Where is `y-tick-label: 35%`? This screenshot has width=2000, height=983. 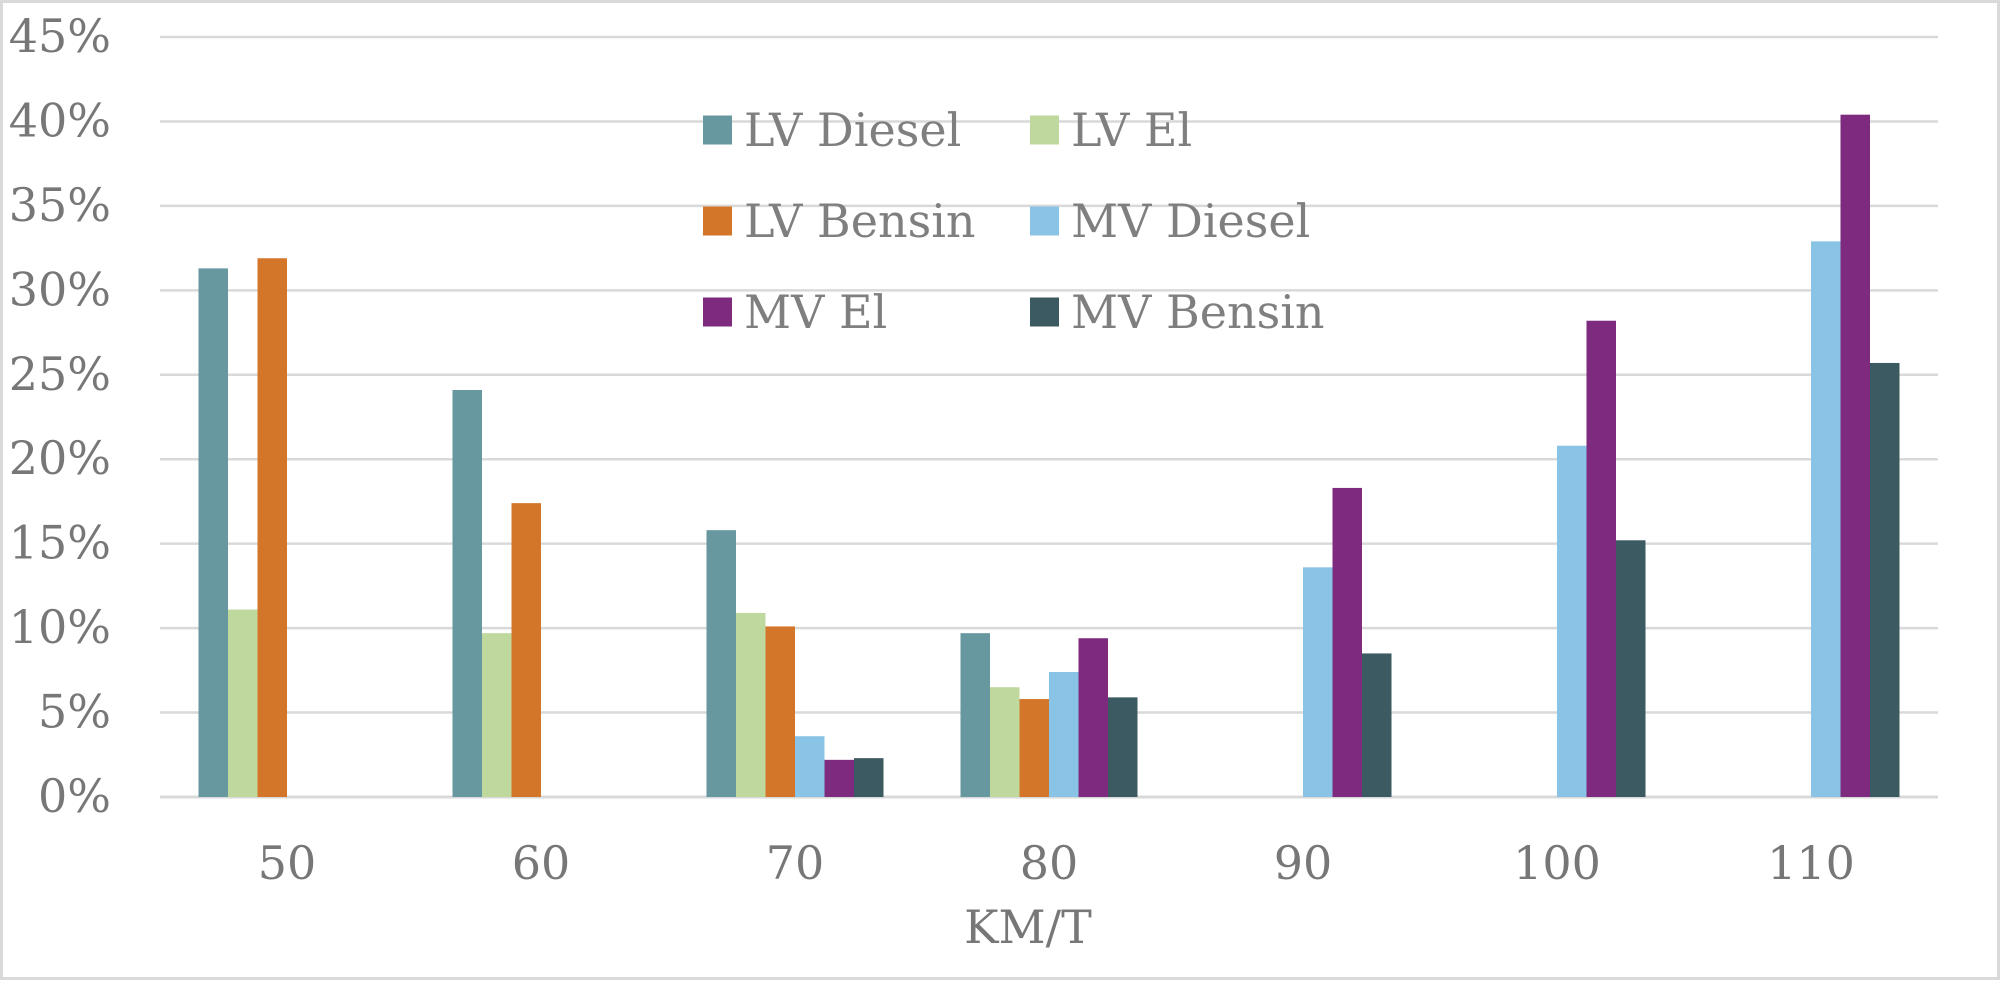
y-tick-label: 35% is located at coordinates (60, 205).